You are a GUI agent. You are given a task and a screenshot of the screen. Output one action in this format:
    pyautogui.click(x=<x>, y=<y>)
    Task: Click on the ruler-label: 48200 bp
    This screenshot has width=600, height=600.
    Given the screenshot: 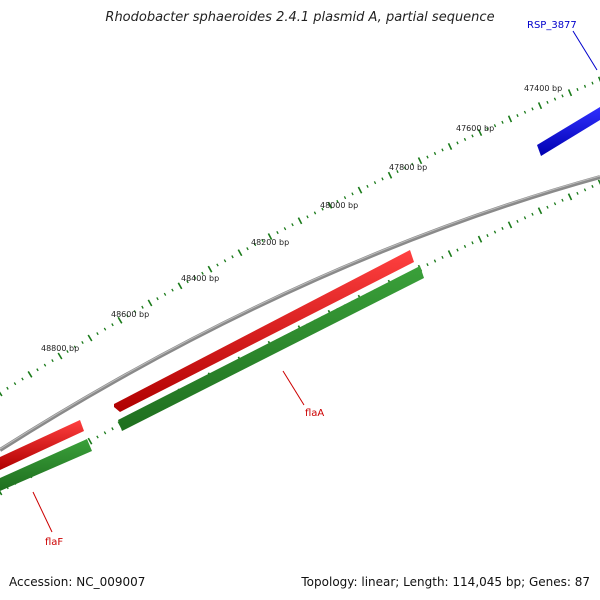 What is the action you would take?
    pyautogui.click(x=270, y=242)
    